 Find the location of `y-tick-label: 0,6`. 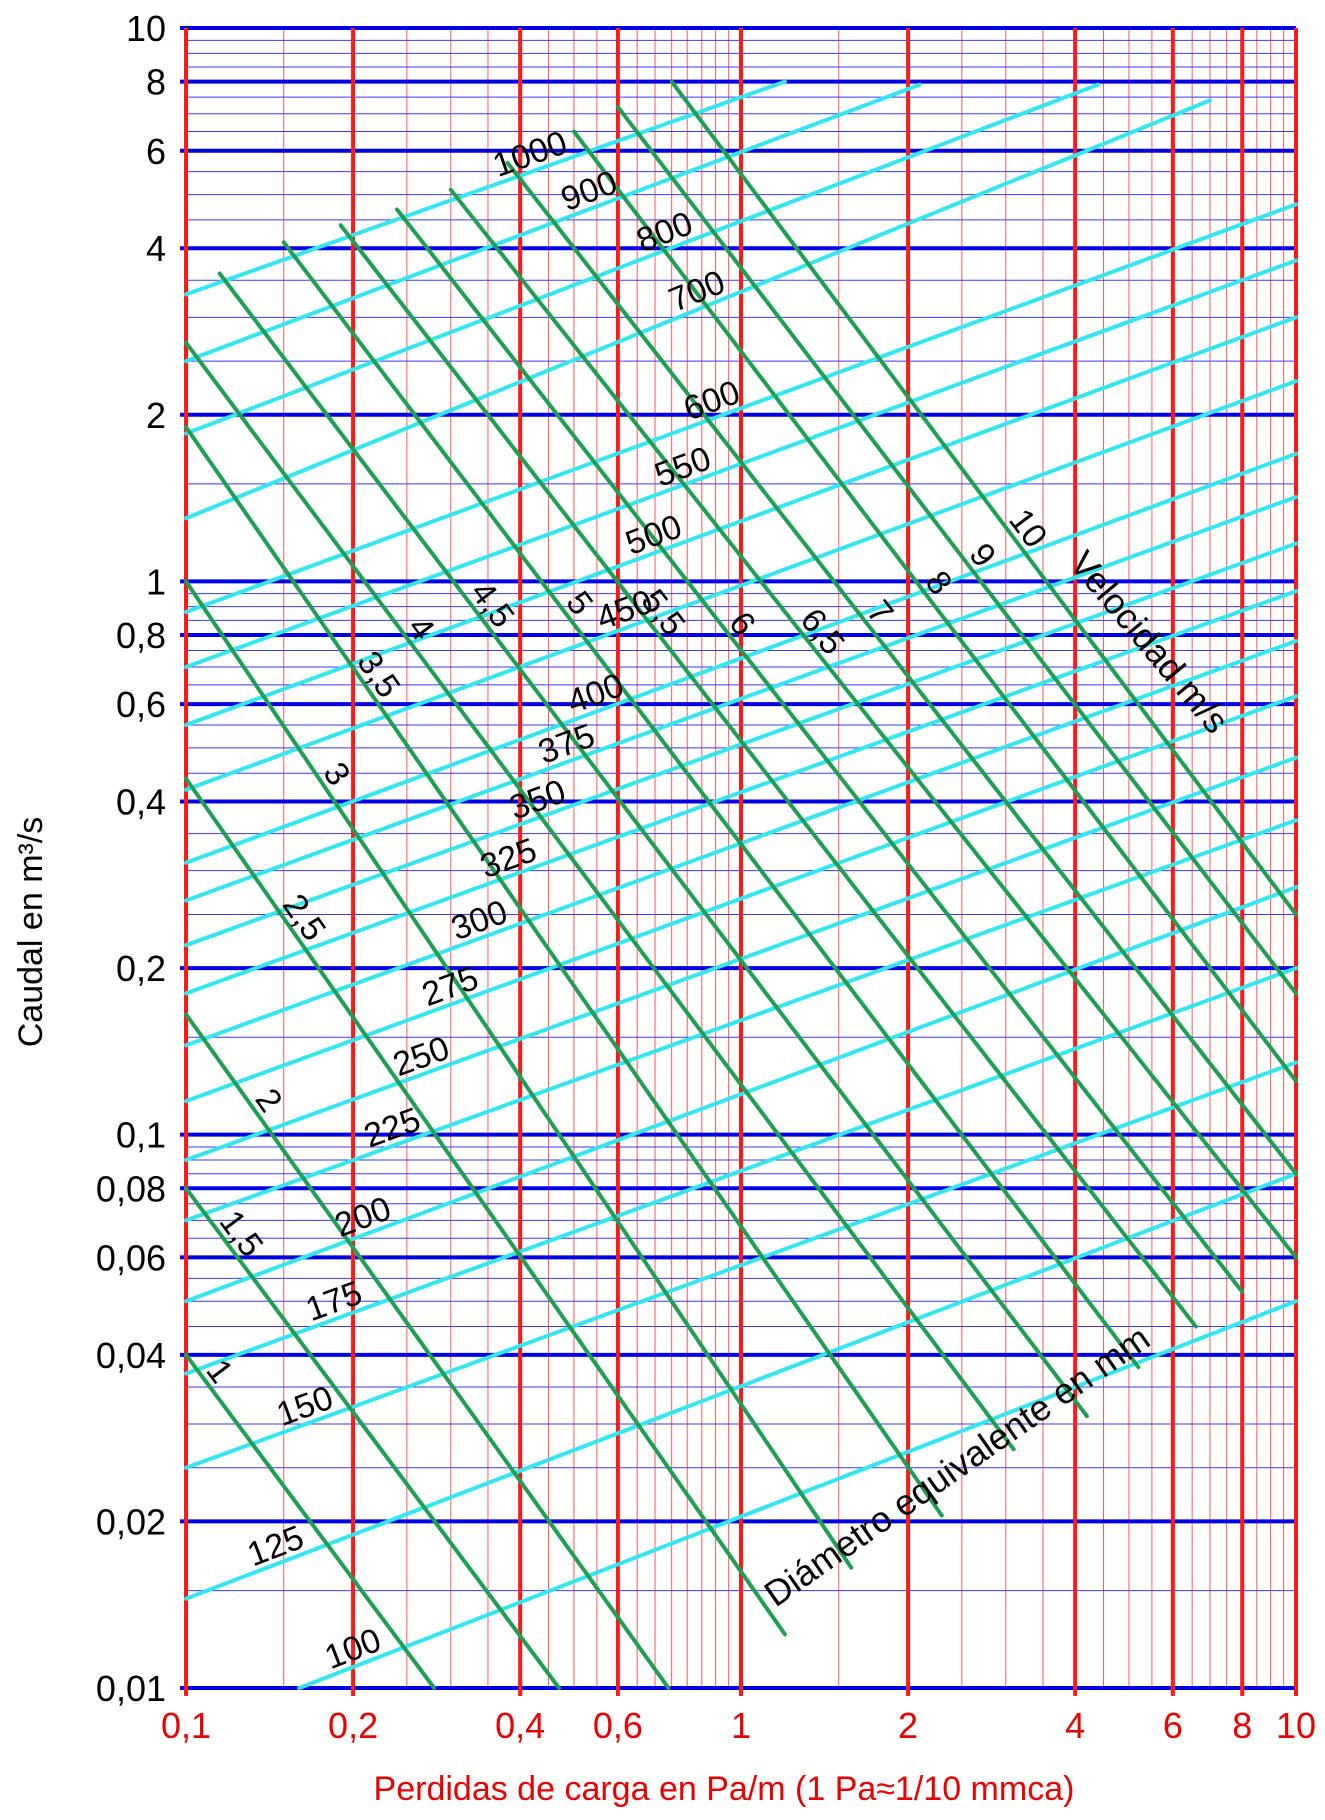

y-tick-label: 0,6 is located at coordinates (141, 704).